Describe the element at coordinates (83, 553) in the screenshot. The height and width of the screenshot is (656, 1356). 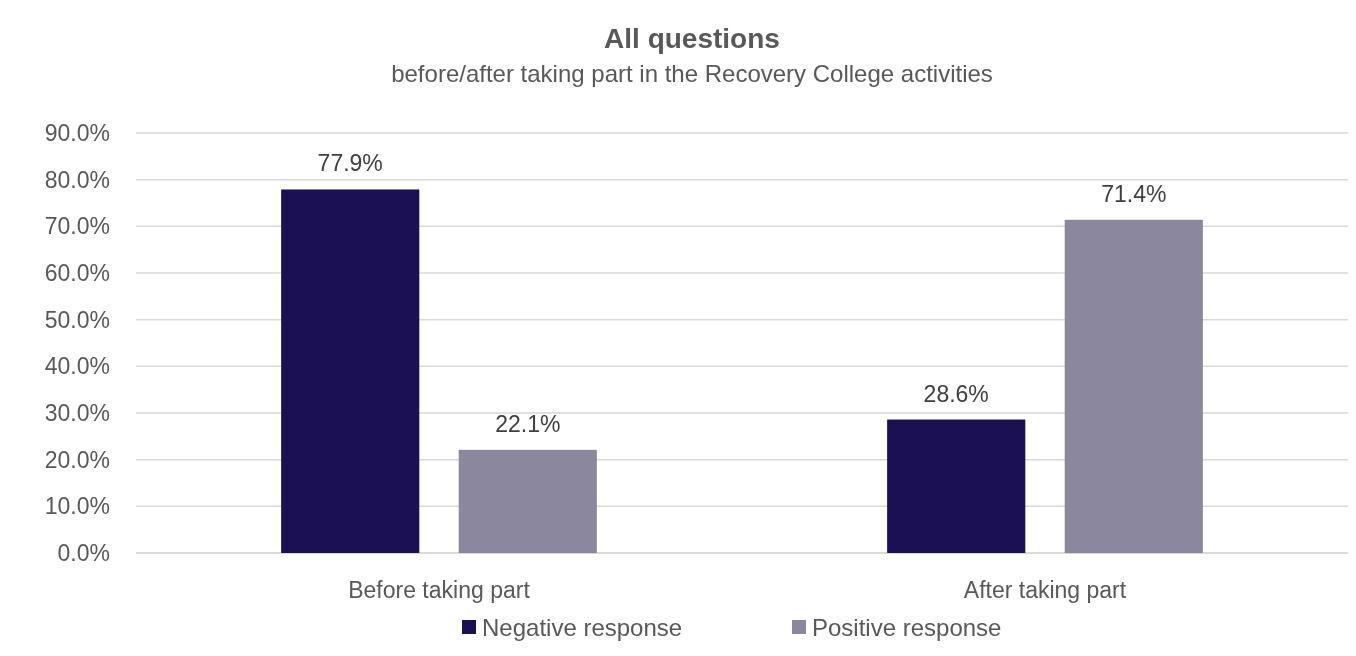
I see `y-tick-label: 0.0%` at that location.